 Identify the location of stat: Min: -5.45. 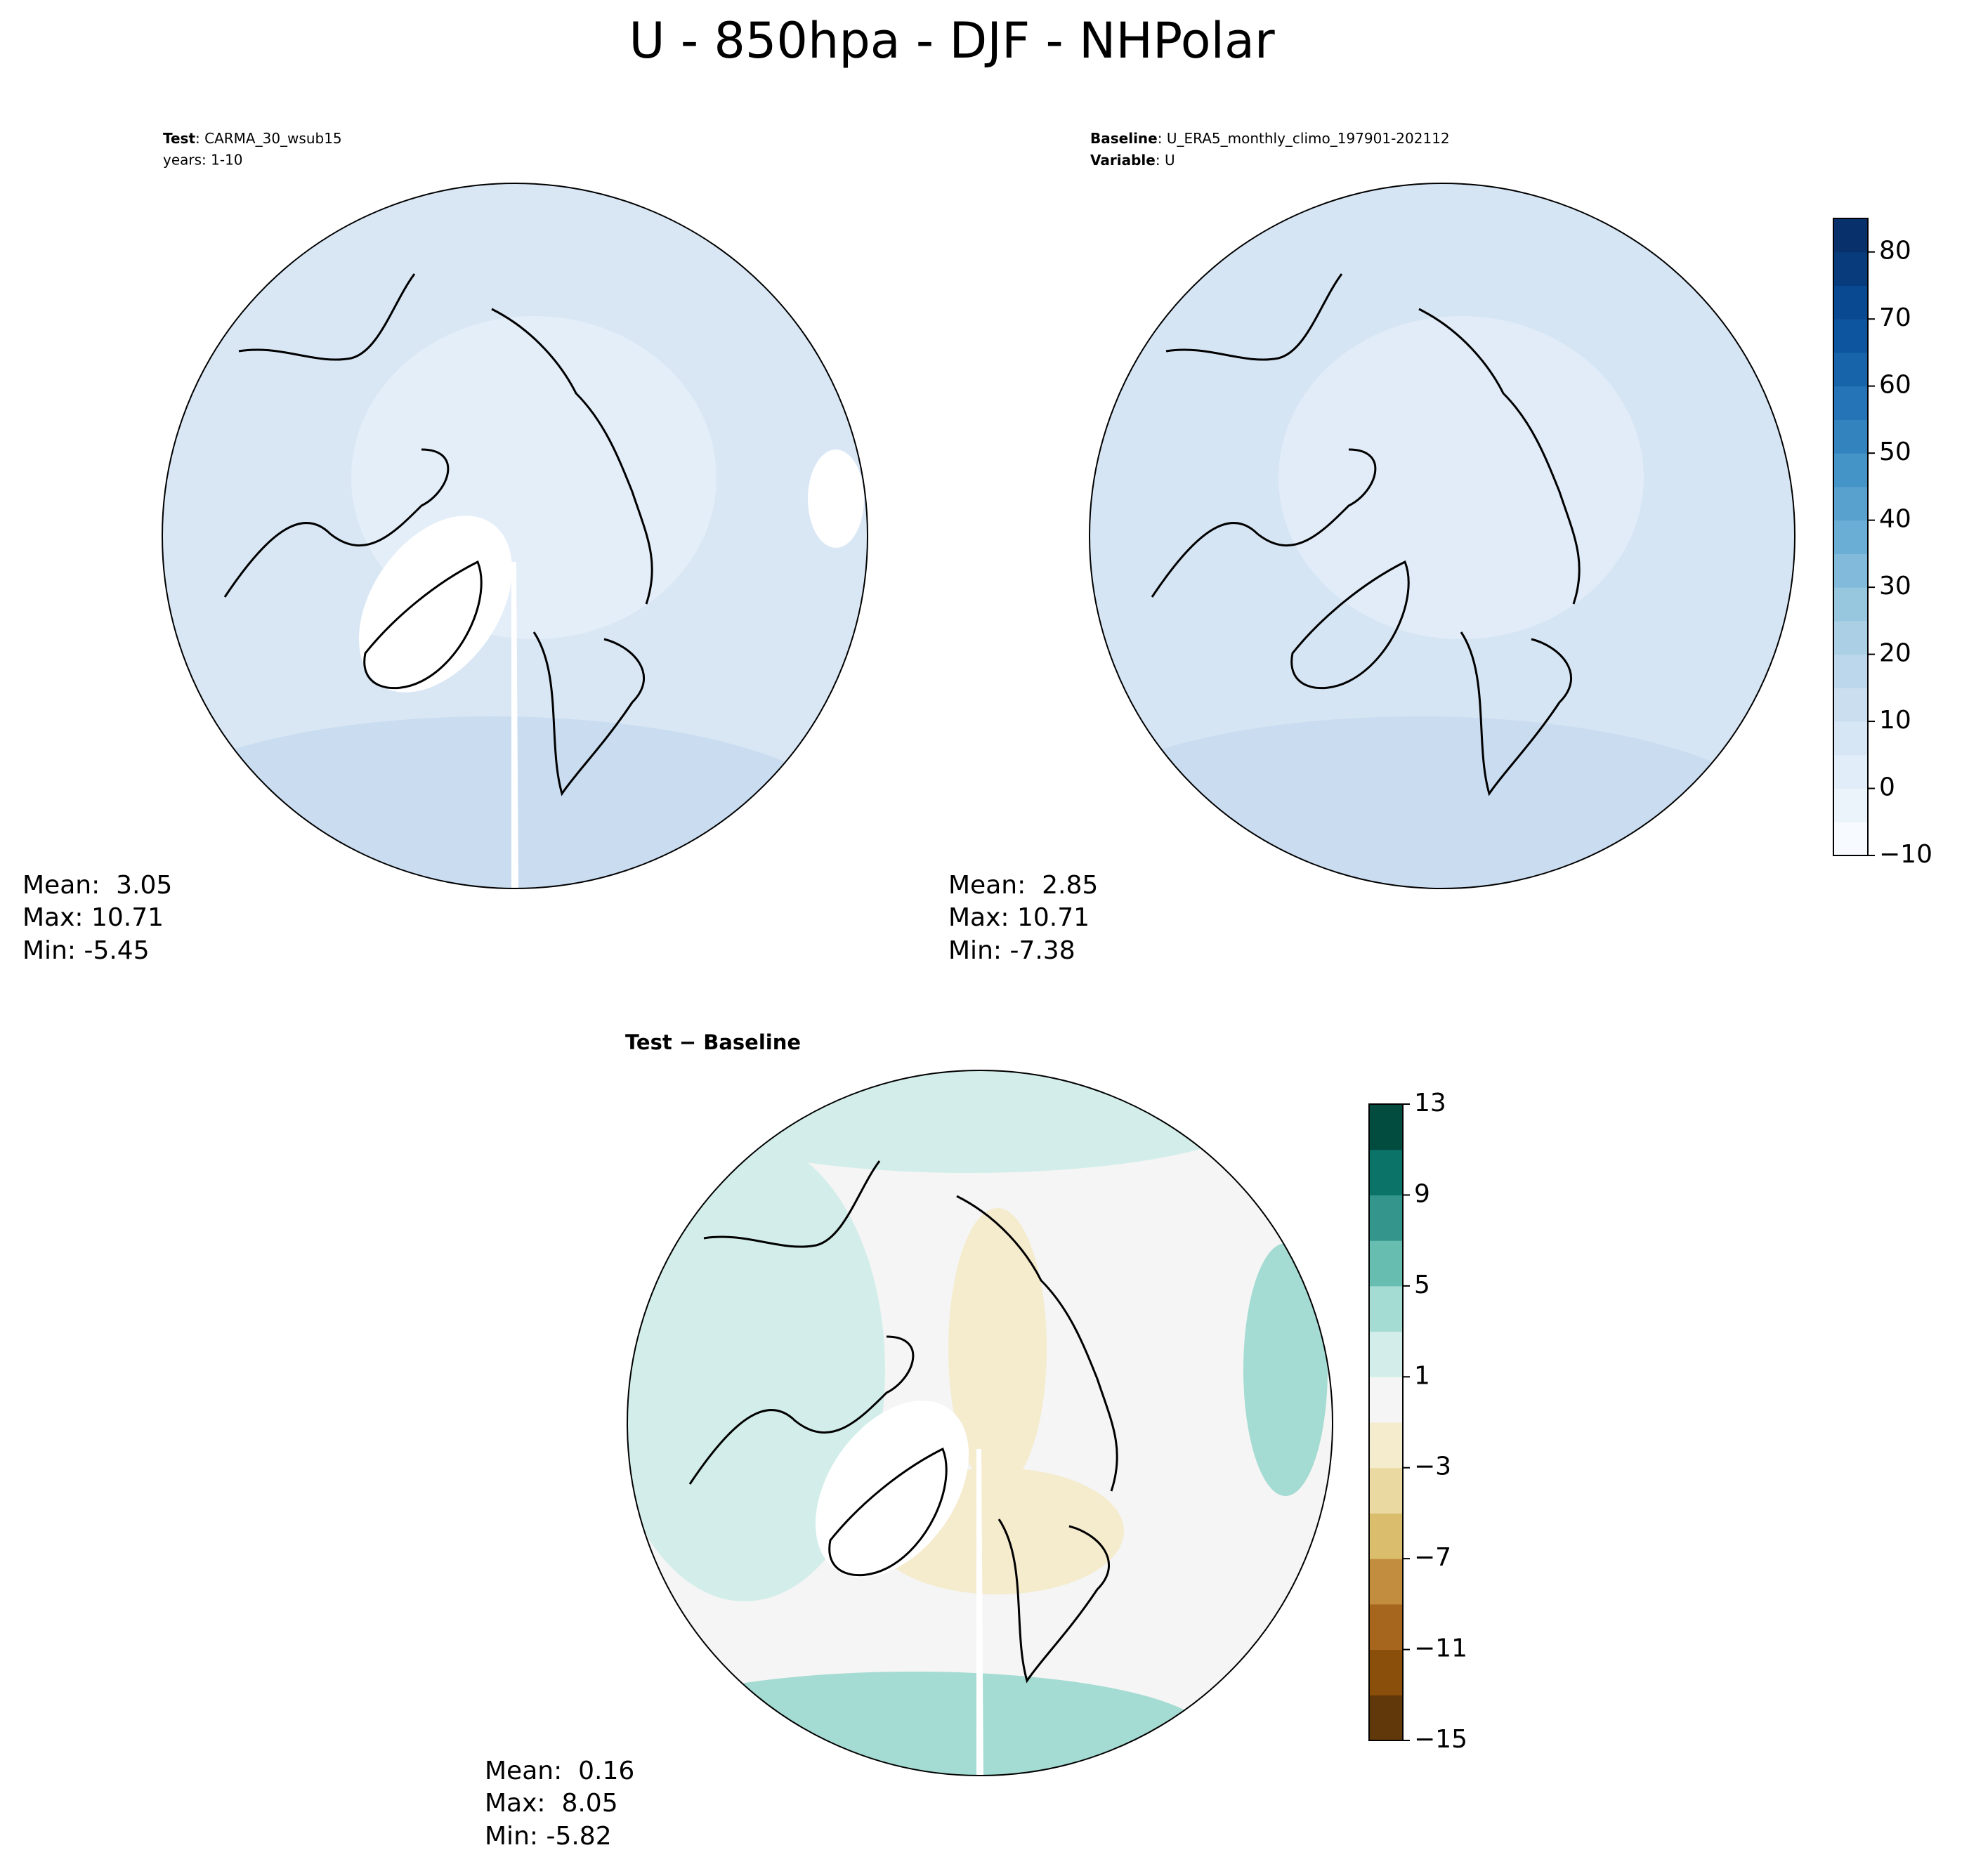
(86, 950).